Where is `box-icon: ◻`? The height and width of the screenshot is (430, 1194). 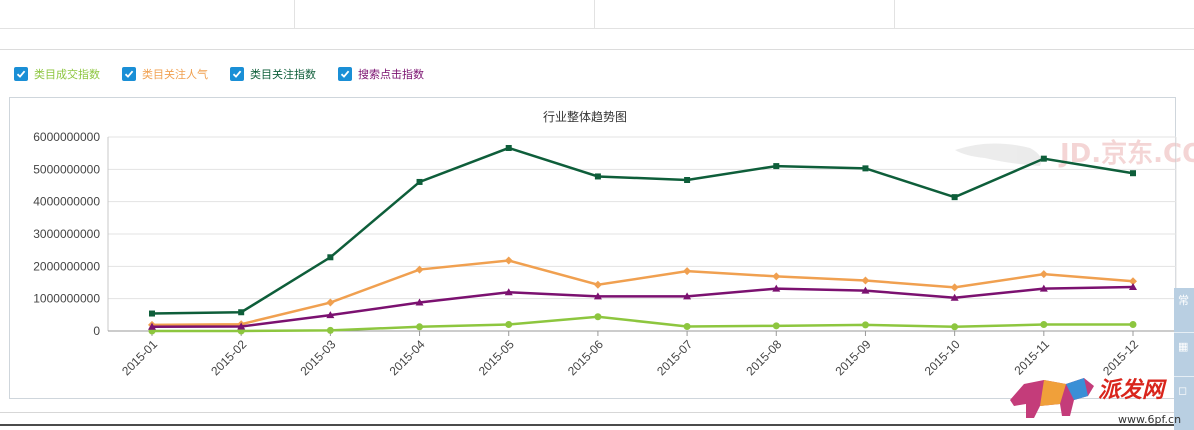
box-icon: ◻ is located at coordinates (1183, 390).